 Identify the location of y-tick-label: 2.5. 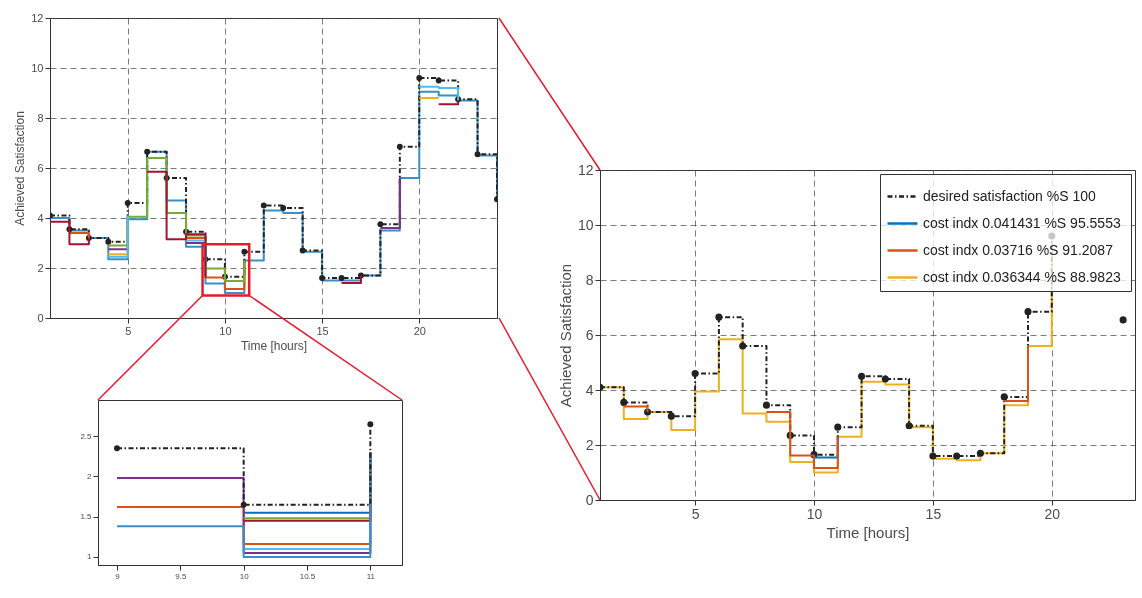
(86, 436).